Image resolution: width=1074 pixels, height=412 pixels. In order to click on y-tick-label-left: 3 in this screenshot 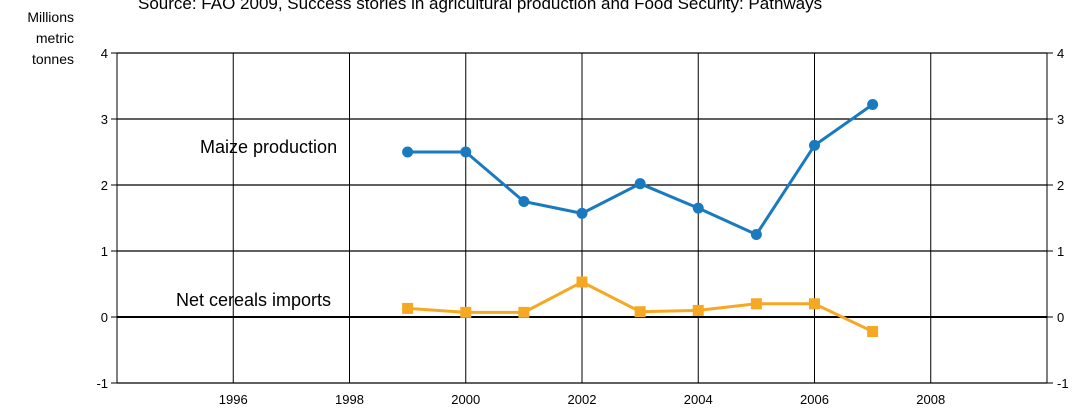, I will do `click(104, 119)`.